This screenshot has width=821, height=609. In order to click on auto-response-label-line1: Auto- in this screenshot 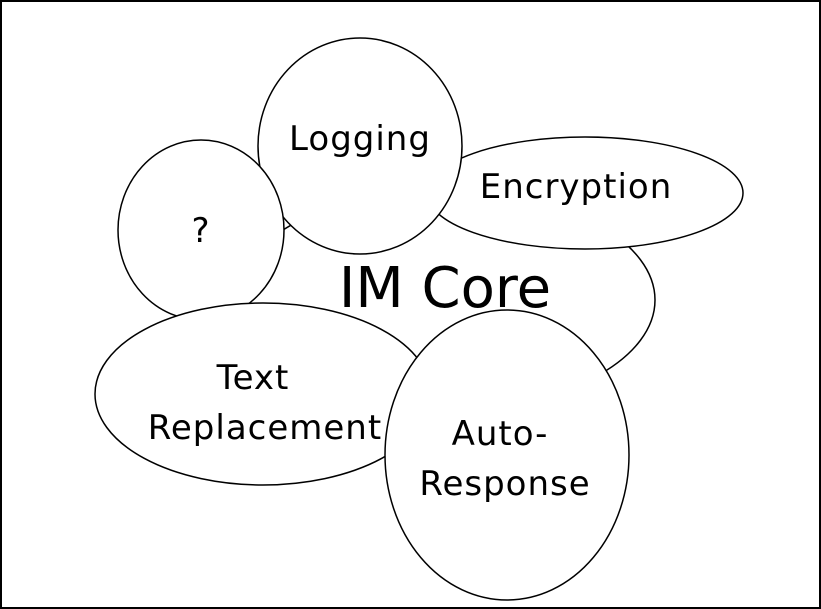, I will do `click(500, 434)`.